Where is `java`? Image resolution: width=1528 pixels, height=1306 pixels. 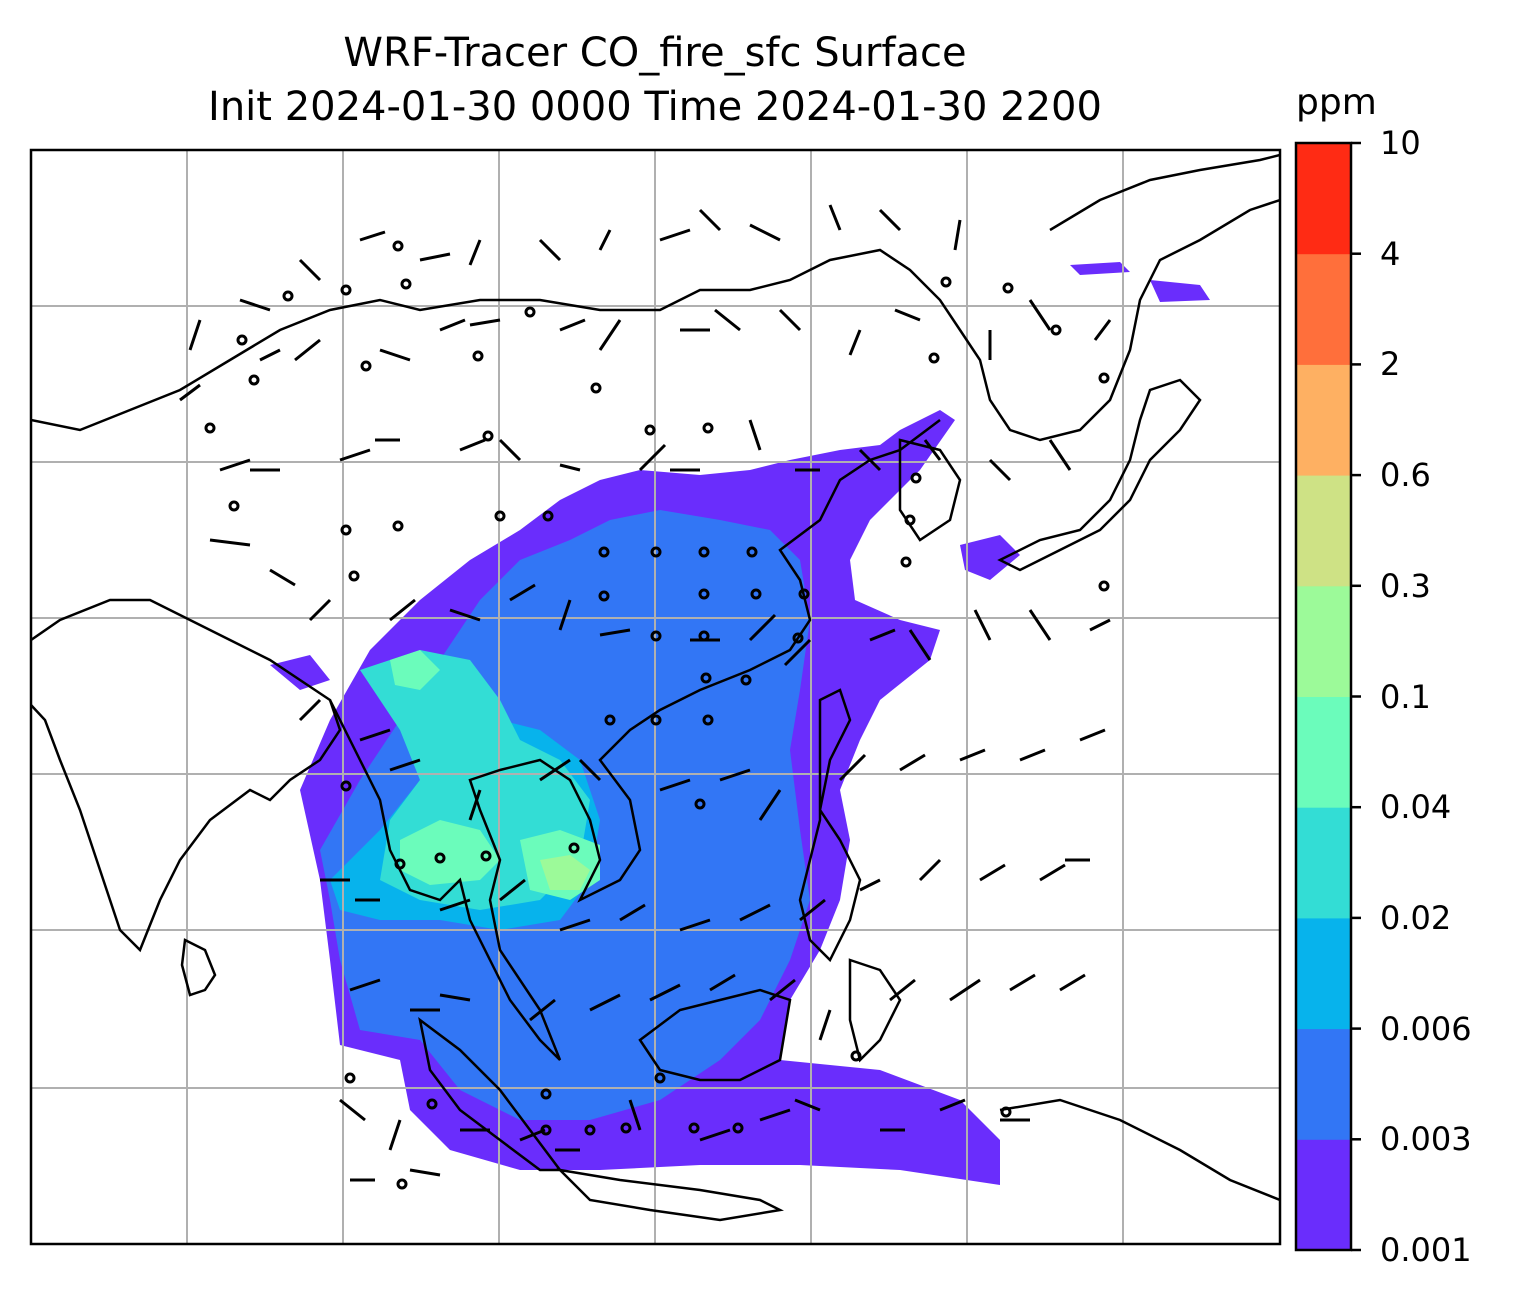
java is located at coordinates (670, 1195).